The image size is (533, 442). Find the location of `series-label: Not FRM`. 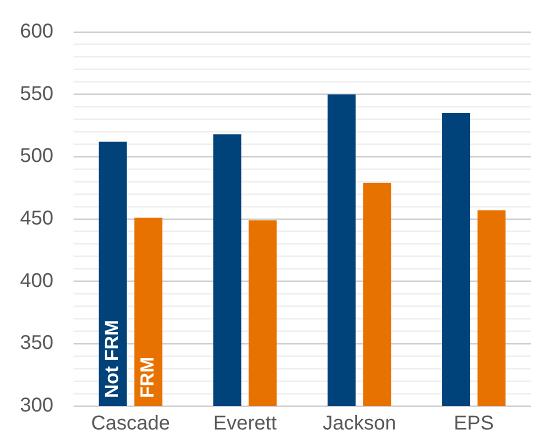

series-label: Not FRM is located at coordinates (113, 359).